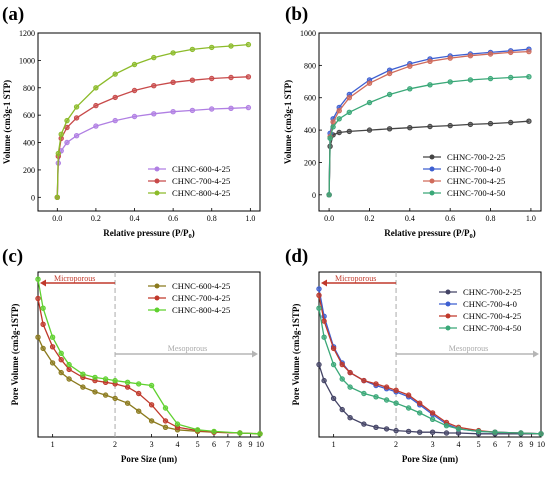  Describe the element at coordinates (115, 444) in the screenshot. I see `x-tick-label: 2` at that location.